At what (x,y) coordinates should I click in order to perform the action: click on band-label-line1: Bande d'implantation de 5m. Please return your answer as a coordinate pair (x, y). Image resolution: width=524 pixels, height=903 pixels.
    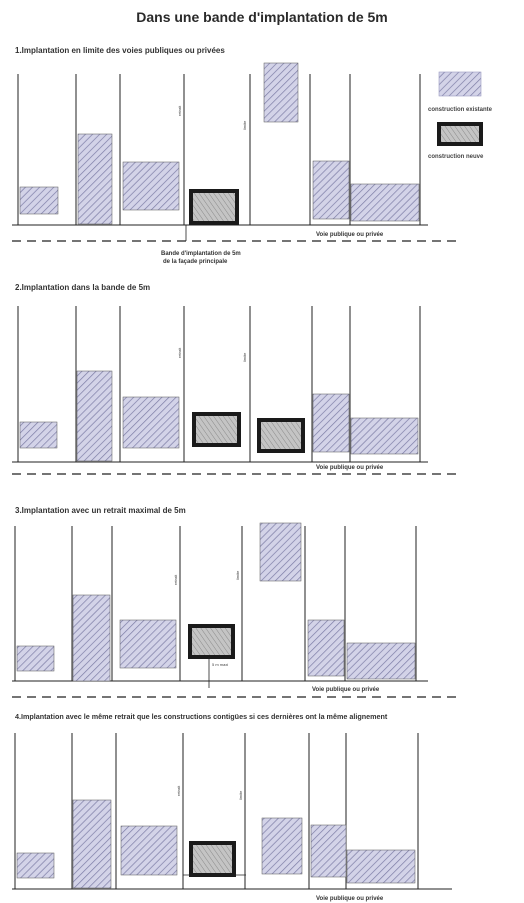
    Looking at the image, I should click on (201, 254).